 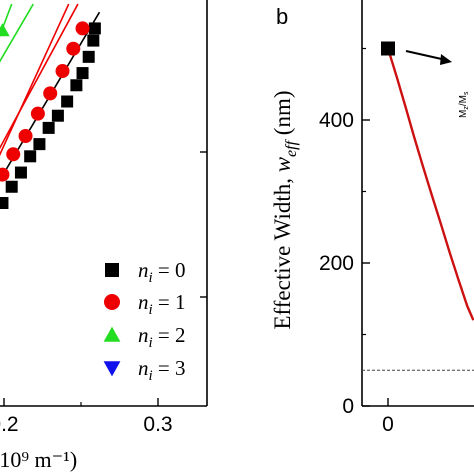 I want to click on right-y-tick-label: 200, so click(x=336, y=263).